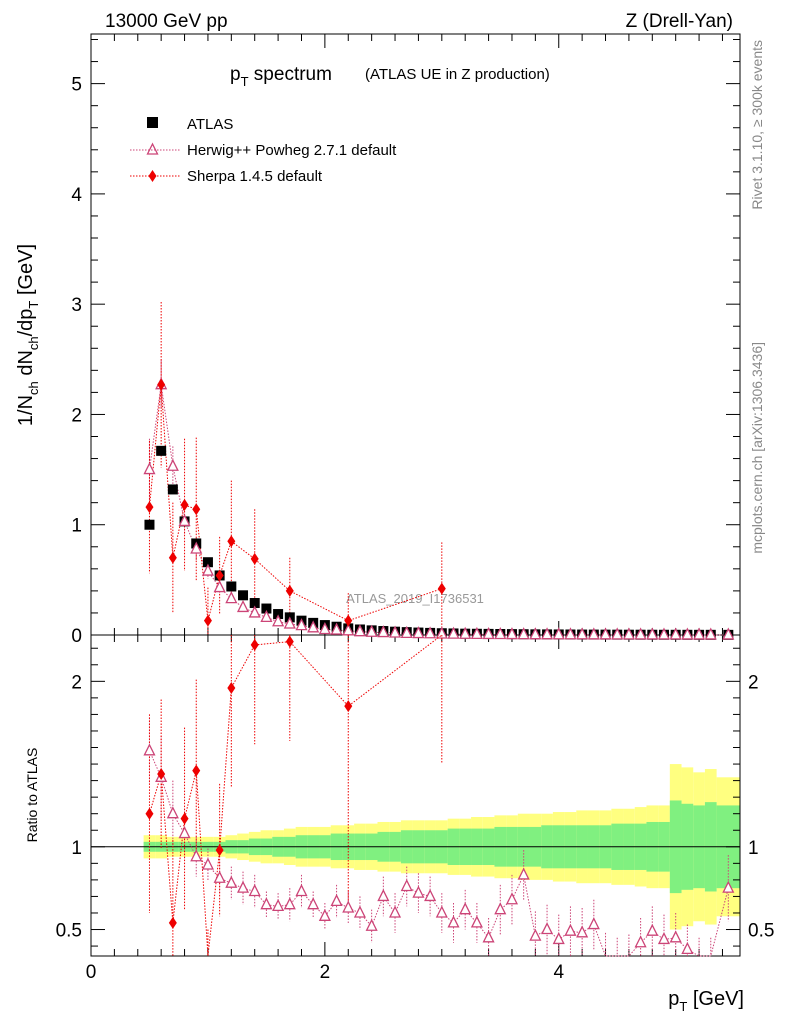 The image size is (786, 1024). Describe the element at coordinates (290, 74) in the screenshot. I see `title-rest: spectrum` at that location.